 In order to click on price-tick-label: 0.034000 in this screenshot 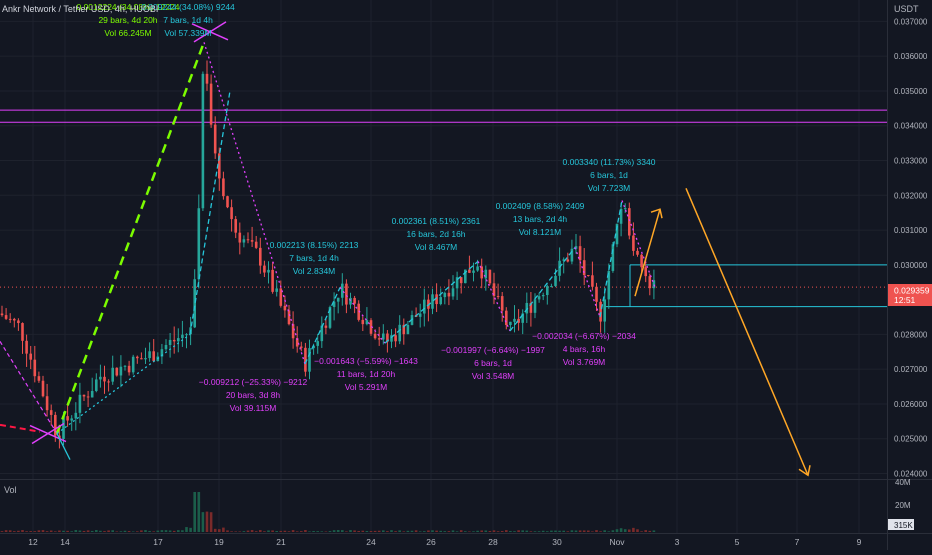, I will do `click(911, 126)`.